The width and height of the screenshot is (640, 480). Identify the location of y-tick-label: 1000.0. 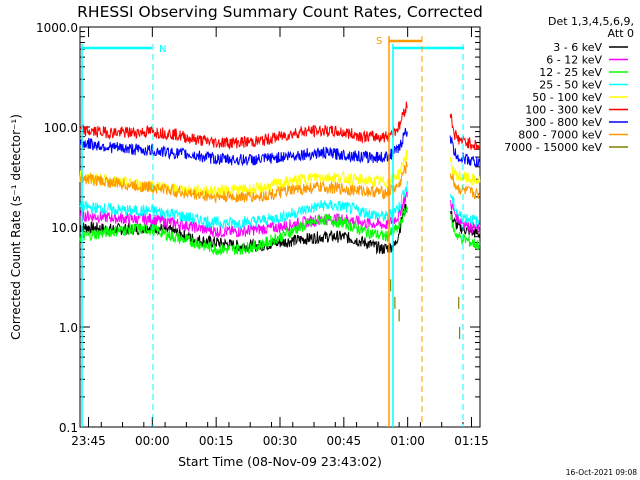
(57, 28).